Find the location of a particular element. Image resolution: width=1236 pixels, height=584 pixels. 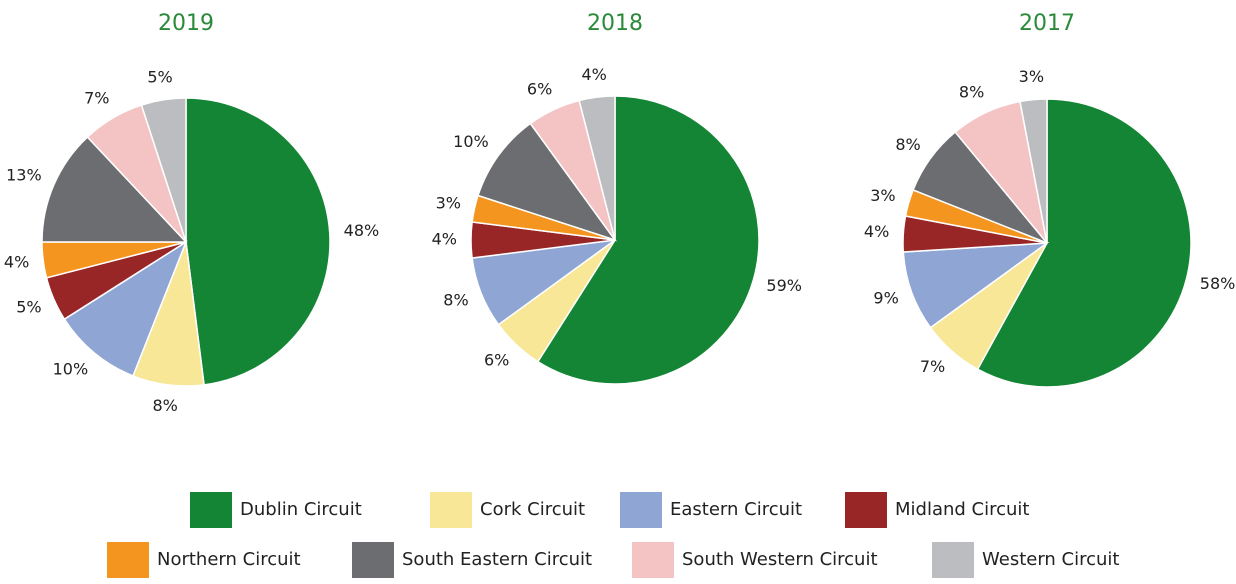

legend-label: Midland Circuit is located at coordinates (962, 509).